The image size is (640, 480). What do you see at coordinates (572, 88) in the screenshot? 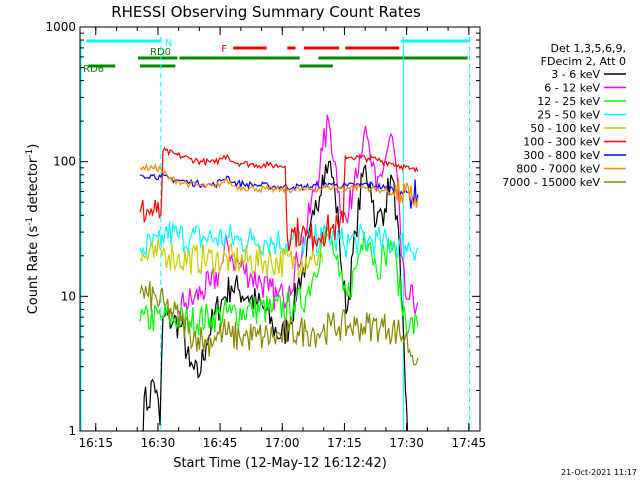
I see `legend-label: 6 - 12 keV` at bounding box center [572, 88].